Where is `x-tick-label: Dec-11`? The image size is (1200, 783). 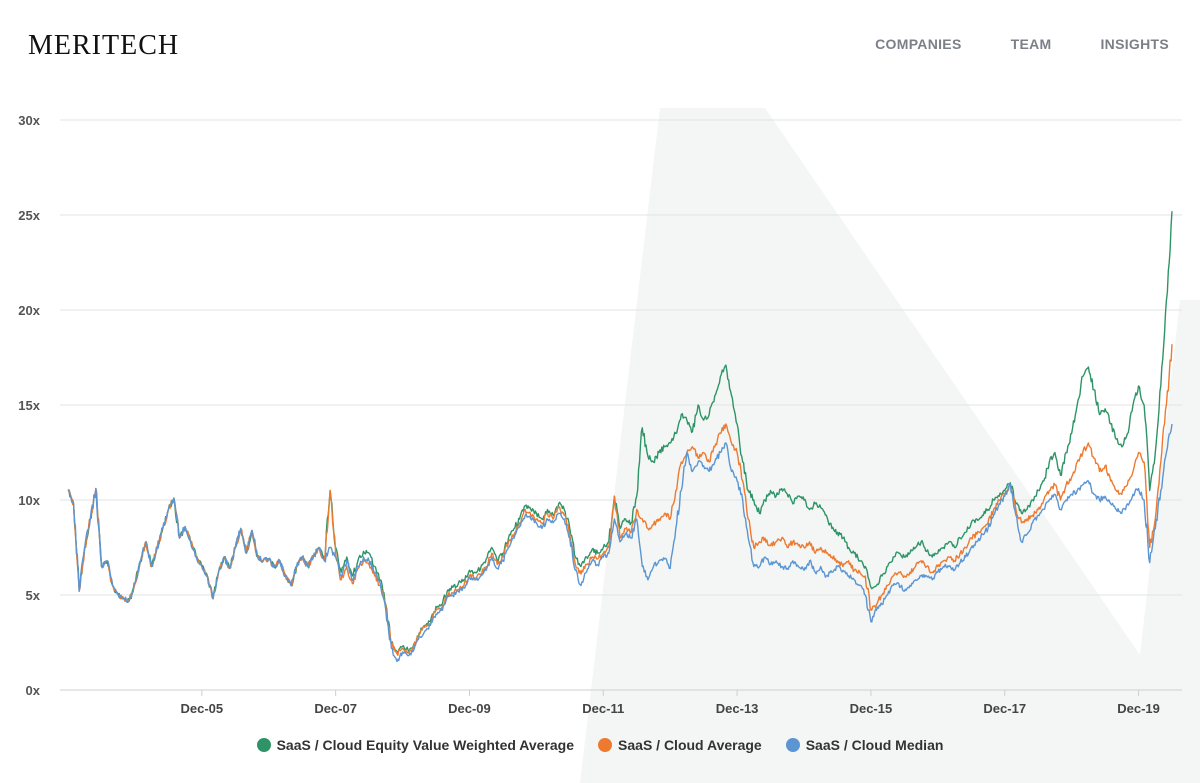 x-tick-label: Dec-11 is located at coordinates (603, 708).